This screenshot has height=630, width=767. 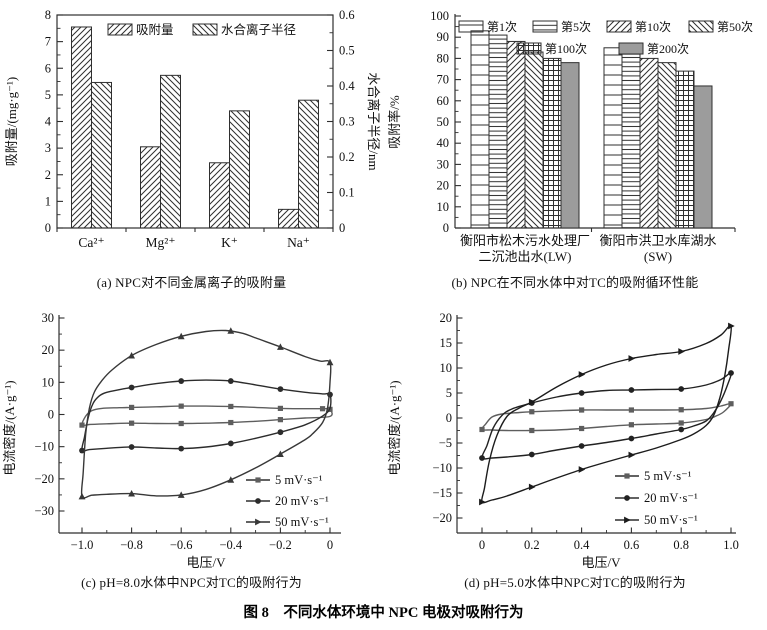 I want to click on series-20 mV·s⁻¹, so click(x=606, y=415).